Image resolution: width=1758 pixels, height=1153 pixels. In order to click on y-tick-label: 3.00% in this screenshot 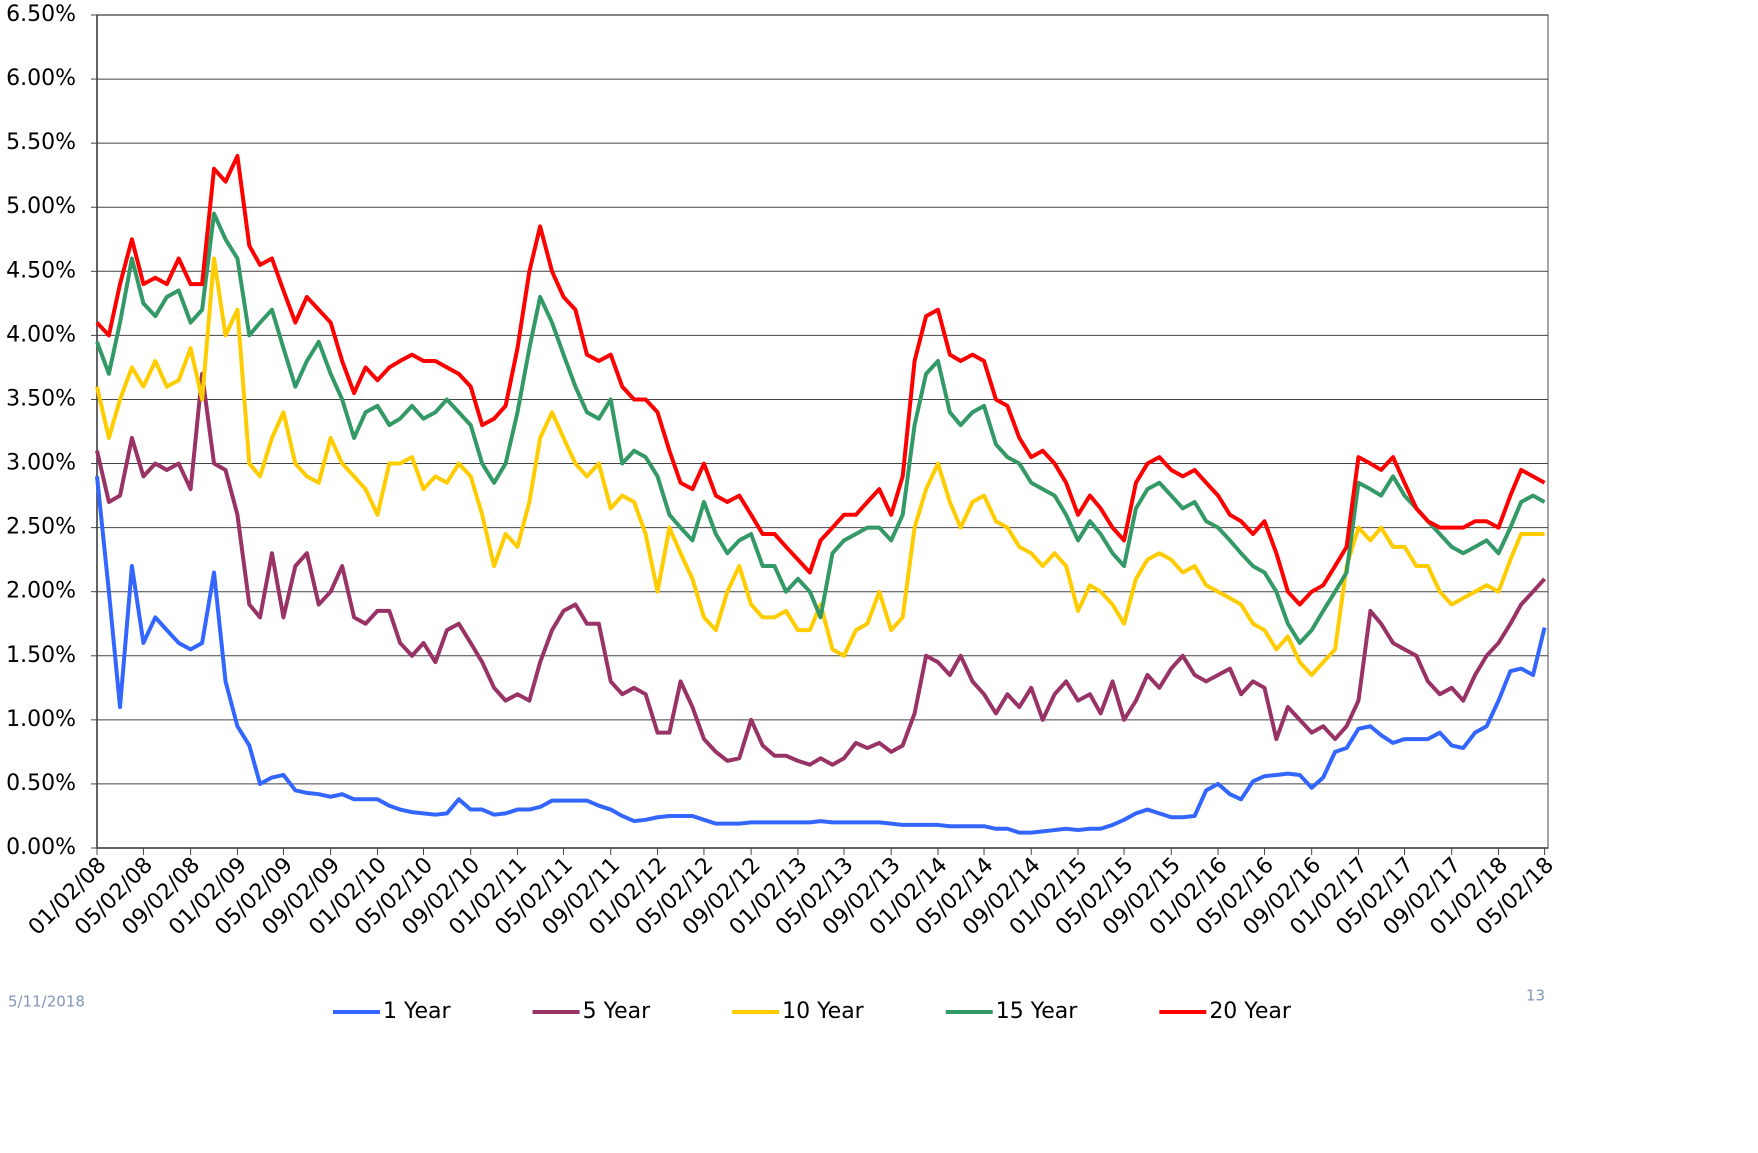, I will do `click(41, 463)`.